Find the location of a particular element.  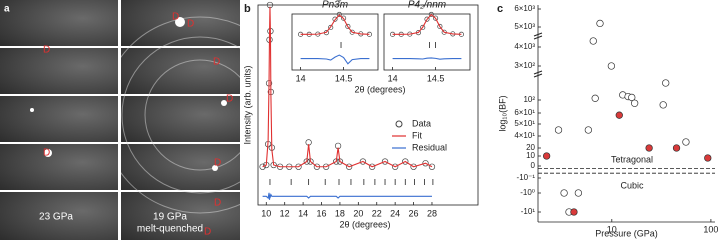

legend-label: Residual is located at coordinates (429, 147).